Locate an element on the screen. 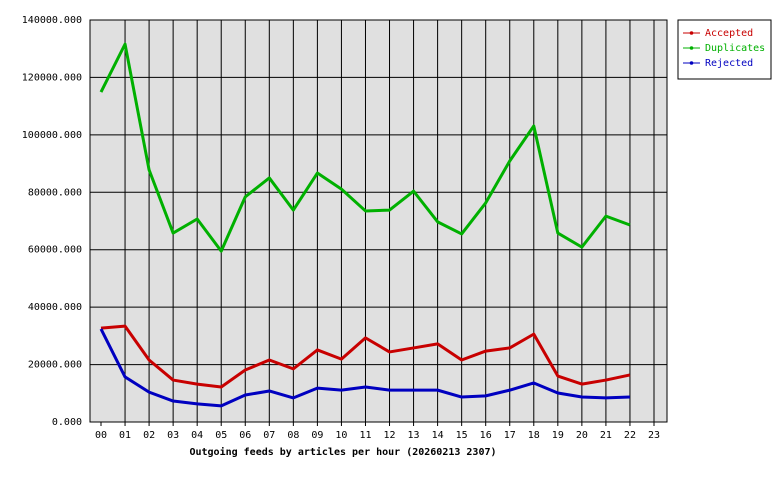 The width and height of the screenshot is (780, 480). x-tick-label: 04 is located at coordinates (197, 435).